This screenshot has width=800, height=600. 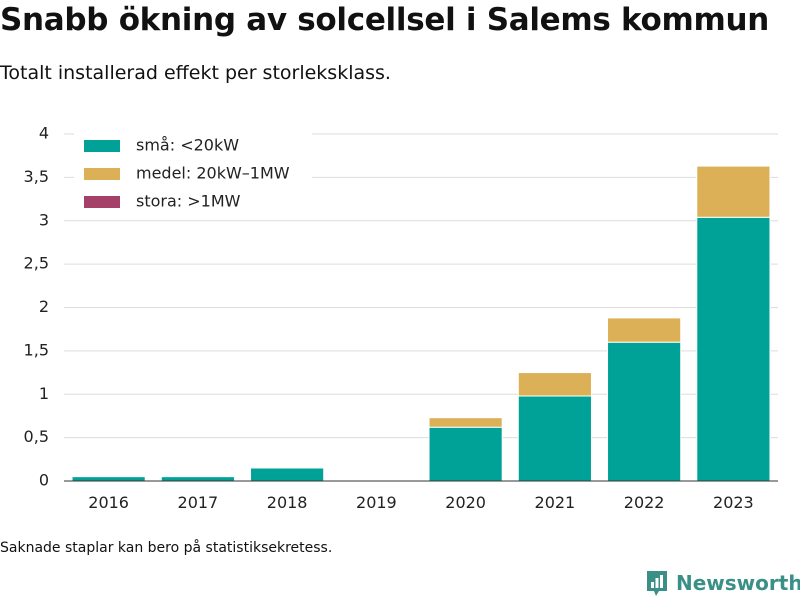 What do you see at coordinates (108, 502) in the screenshot?
I see `x-tick-label: 2016` at bounding box center [108, 502].